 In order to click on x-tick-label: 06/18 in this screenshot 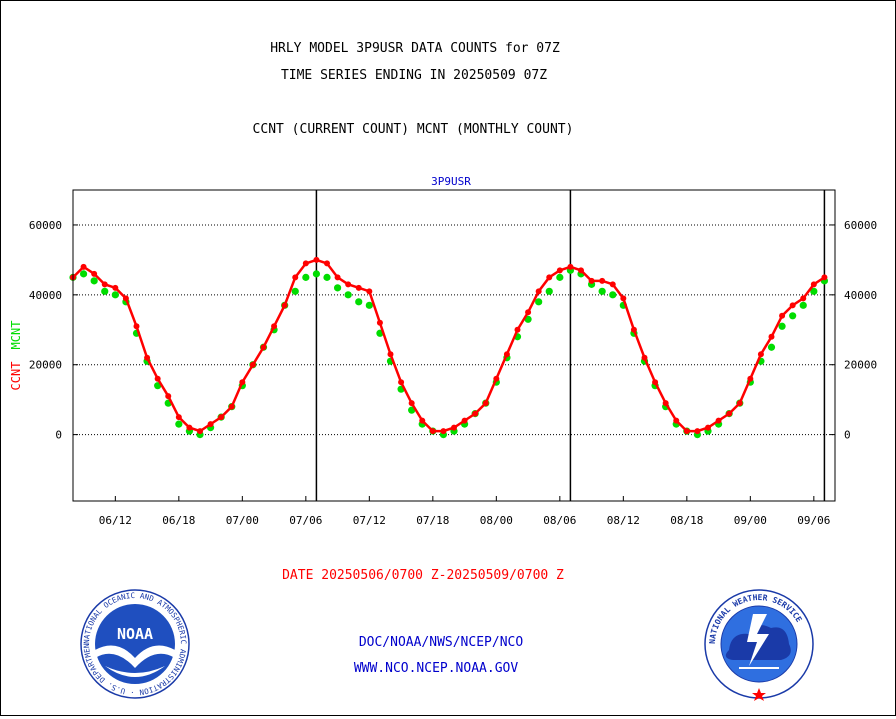, I will do `click(178, 520)`.